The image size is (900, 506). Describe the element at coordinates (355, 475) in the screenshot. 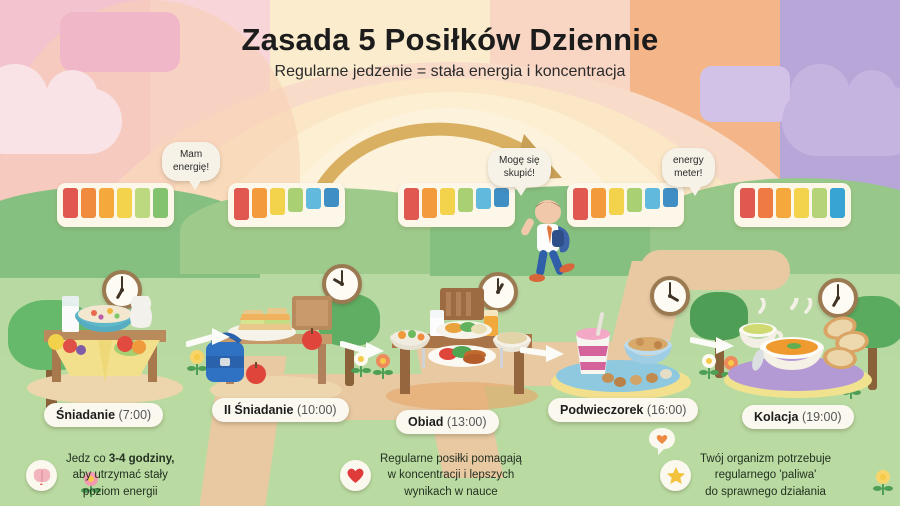

I see `heart-icon` at that location.